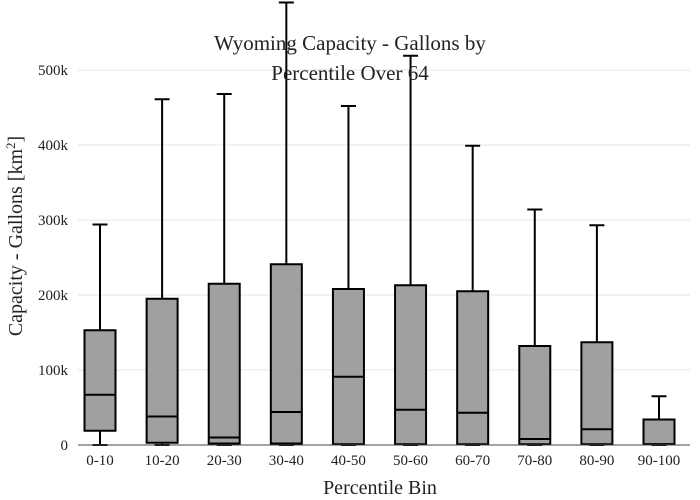  I want to click on y-axis-title-main: Capacity - Gallons [km, so click(16, 243).